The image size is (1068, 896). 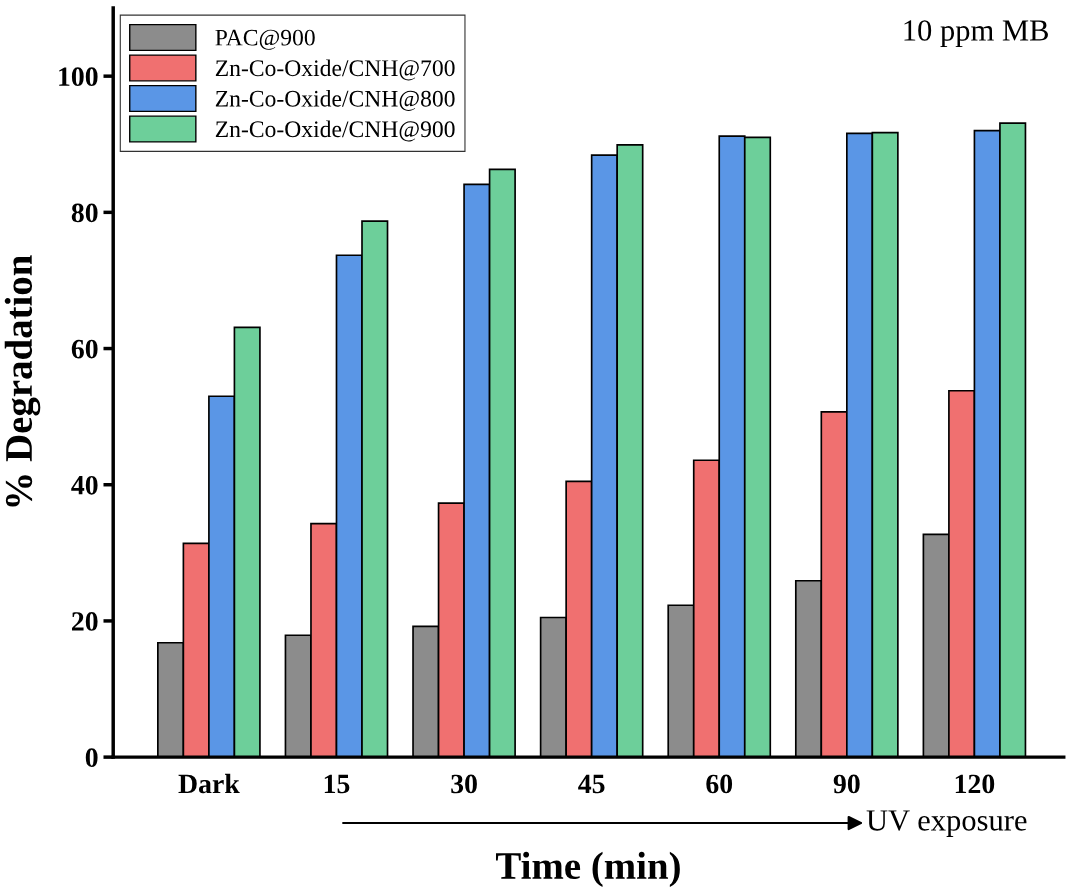 I want to click on x-tick-label: 60, so click(x=719, y=784).